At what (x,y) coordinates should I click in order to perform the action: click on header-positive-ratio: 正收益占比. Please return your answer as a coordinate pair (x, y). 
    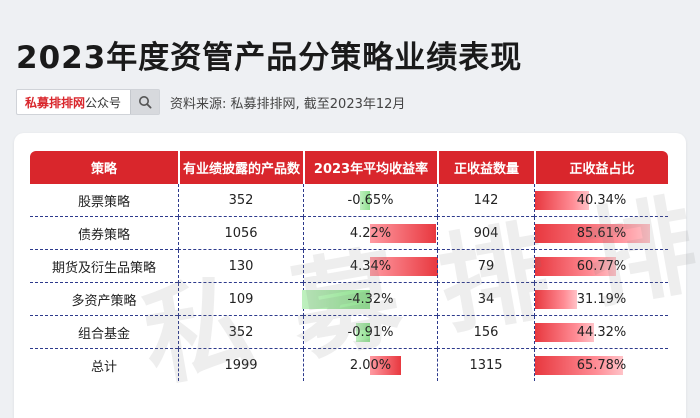
    Looking at the image, I should click on (601, 167).